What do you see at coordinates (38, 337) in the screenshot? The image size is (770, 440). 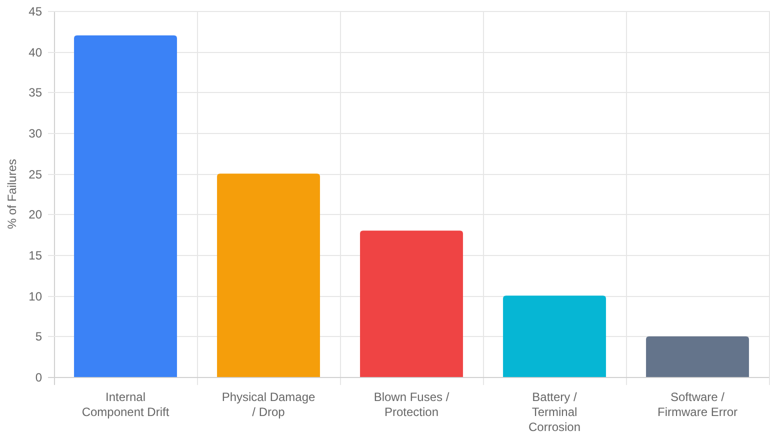 I see `y-tick-label: 5` at bounding box center [38, 337].